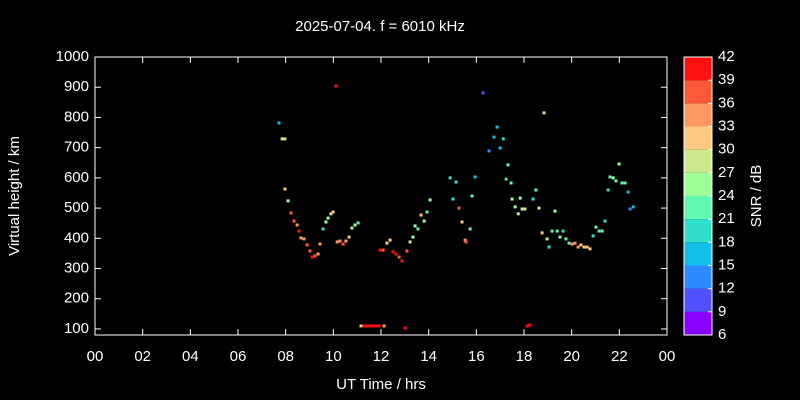  Describe the element at coordinates (722, 311) in the screenshot. I see `colorbar-tick-label: 9` at that location.